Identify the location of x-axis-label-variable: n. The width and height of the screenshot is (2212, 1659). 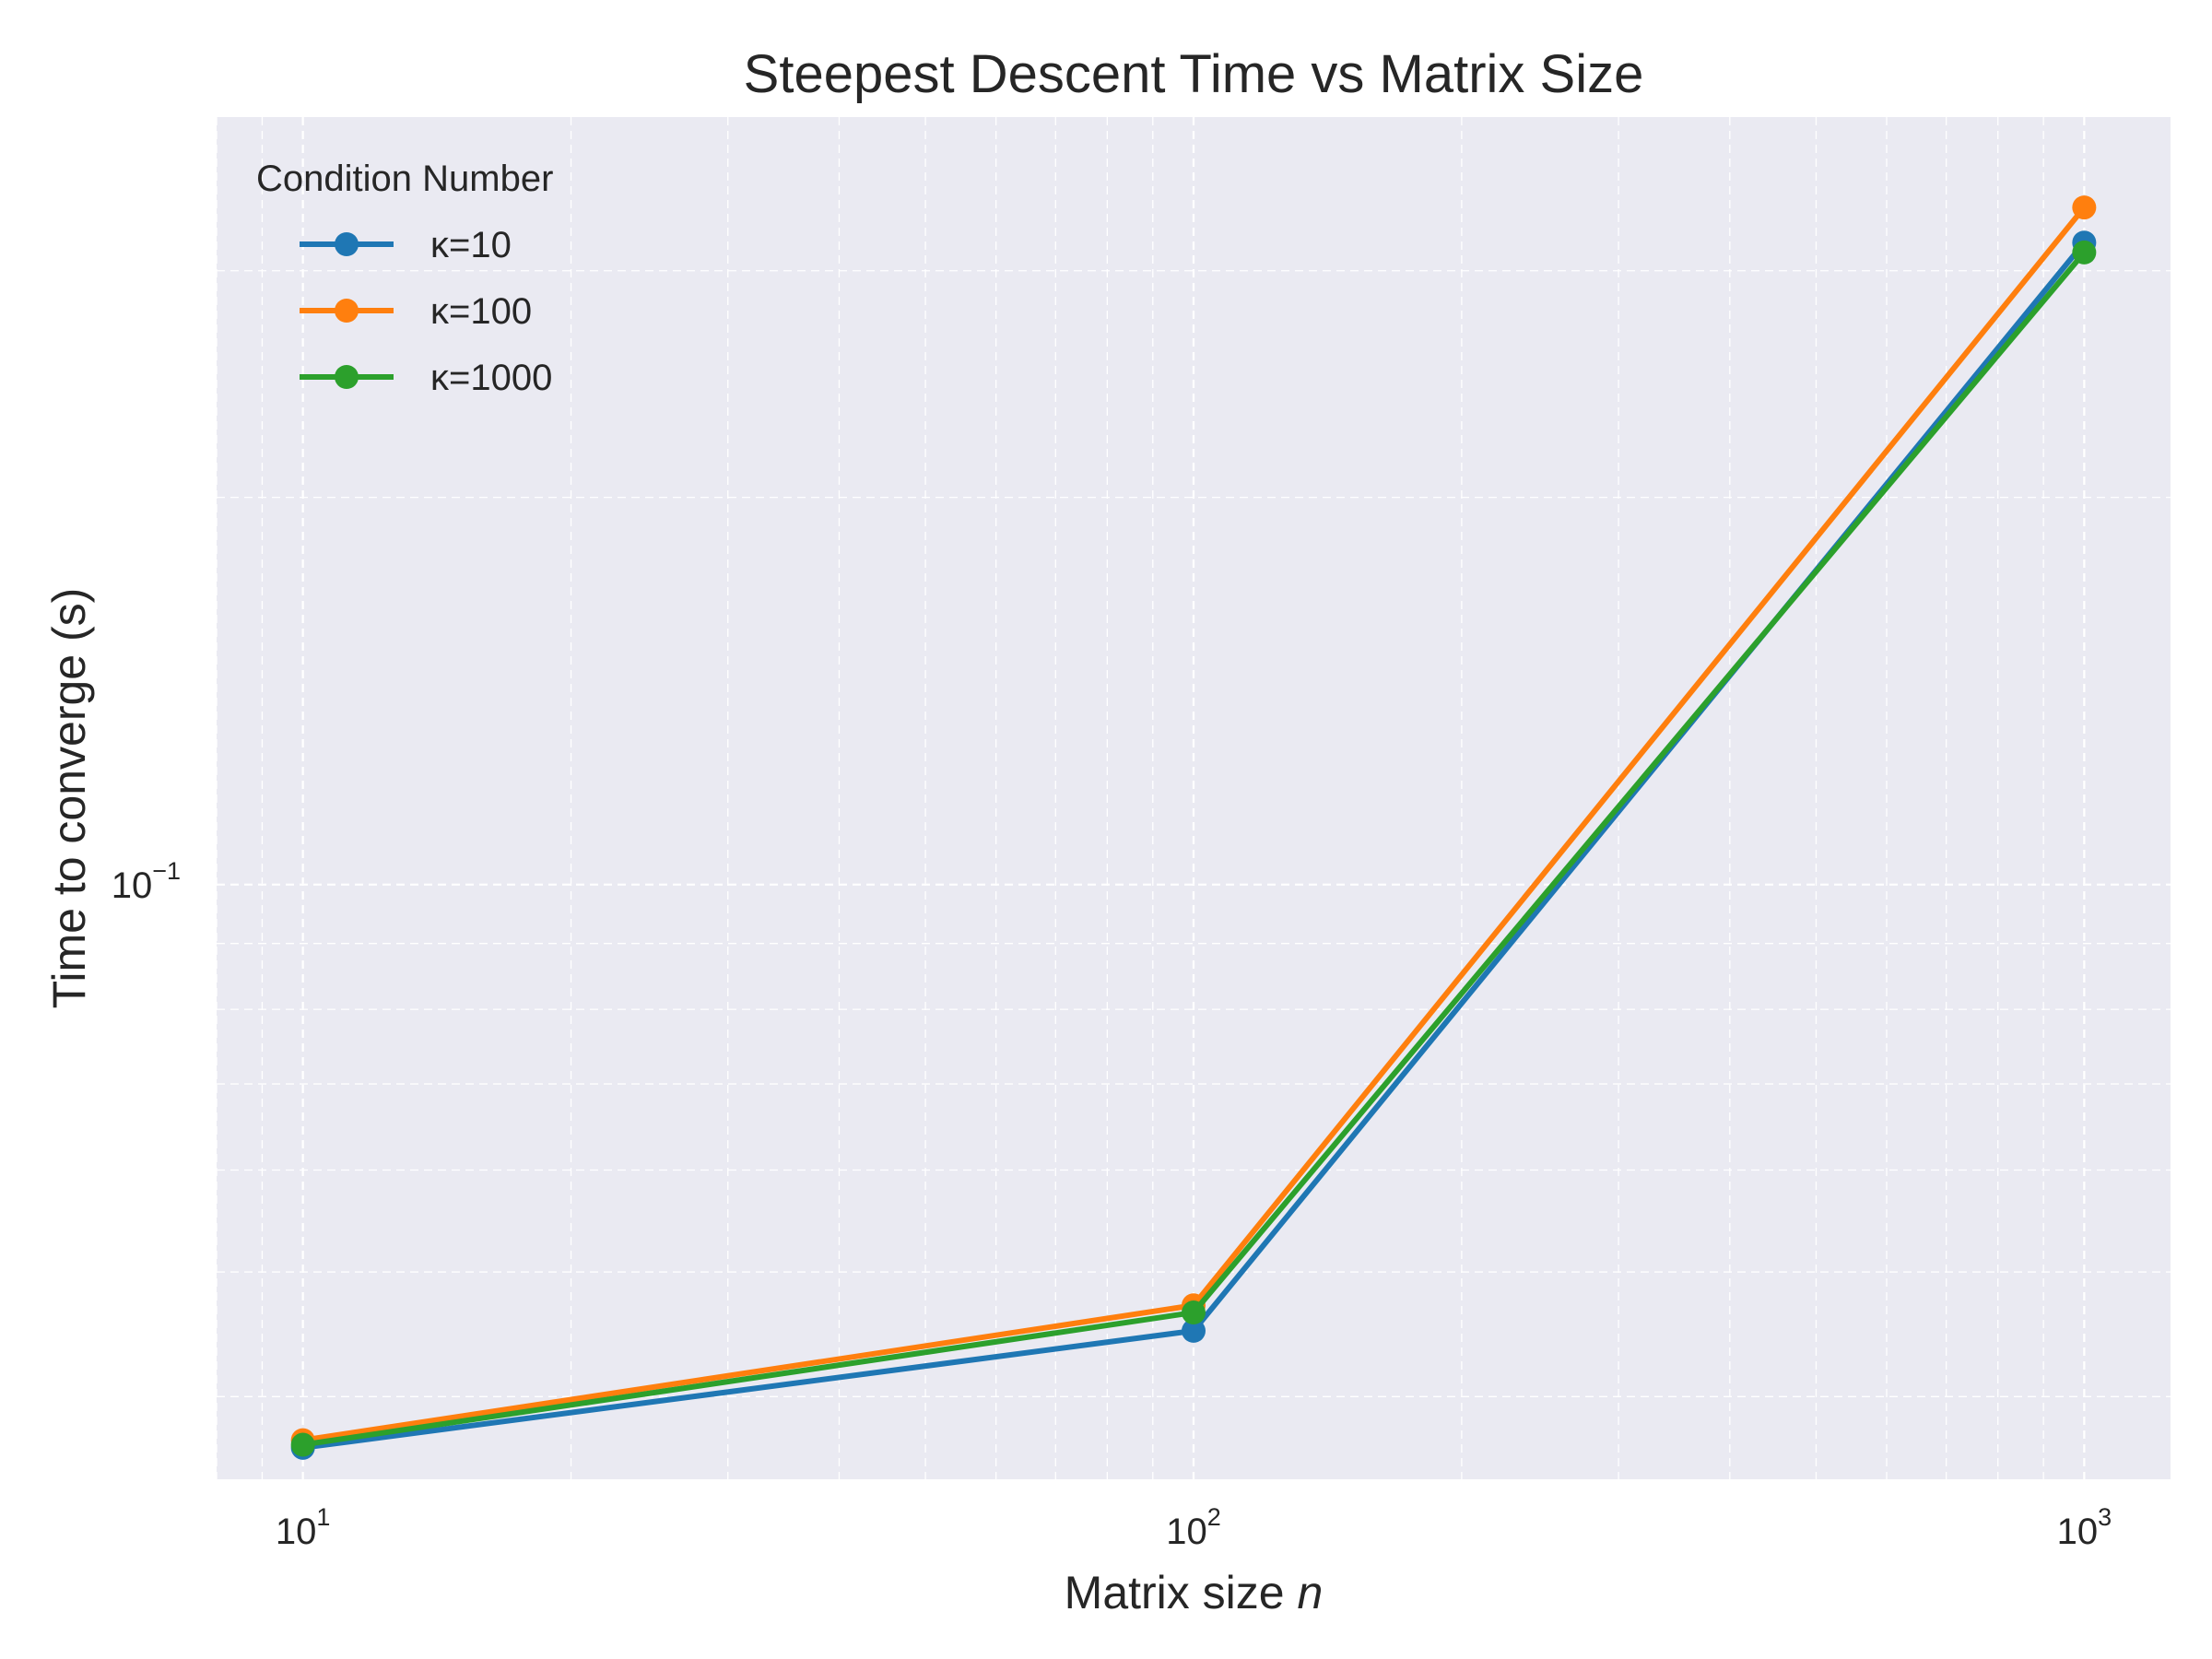
(1311, 1592).